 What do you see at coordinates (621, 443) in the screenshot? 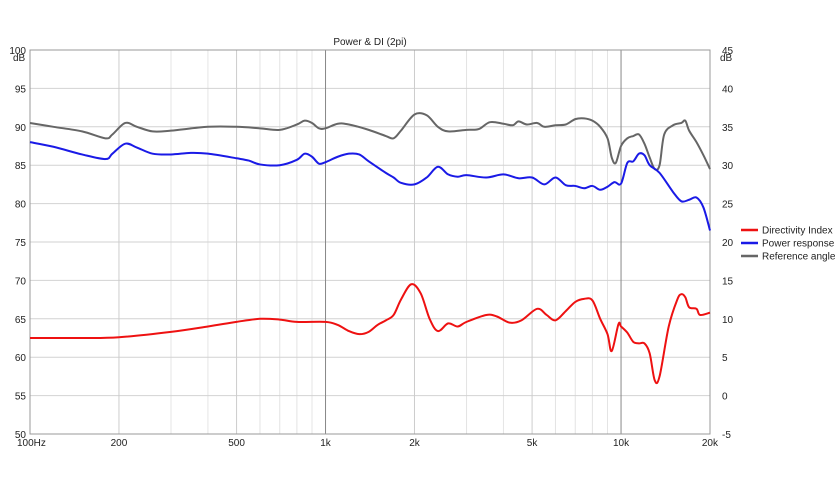
I see `x-tick-label: 10k` at bounding box center [621, 443].